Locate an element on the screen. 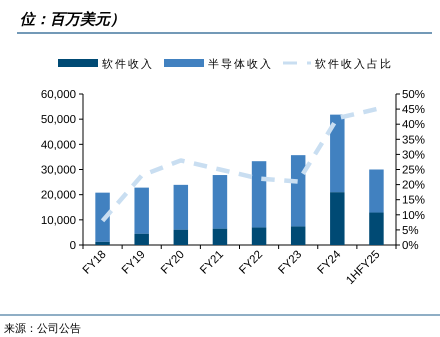 This screenshot has height=337, width=440. y2-tick-label: 5% is located at coordinates (410, 230).